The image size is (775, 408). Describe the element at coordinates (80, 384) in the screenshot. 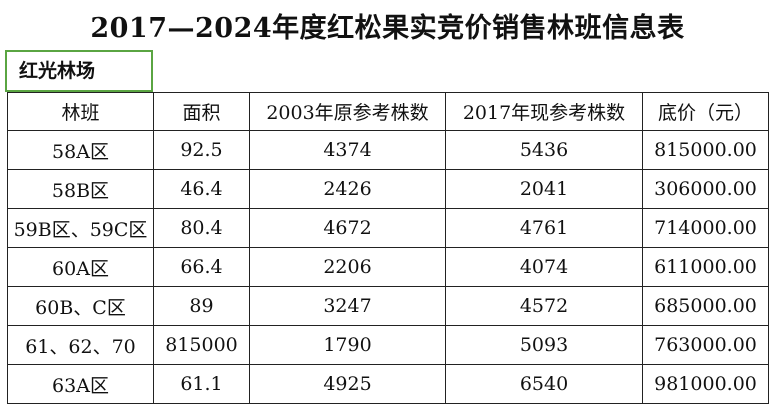

I see `table-cell: 63A区` at that location.